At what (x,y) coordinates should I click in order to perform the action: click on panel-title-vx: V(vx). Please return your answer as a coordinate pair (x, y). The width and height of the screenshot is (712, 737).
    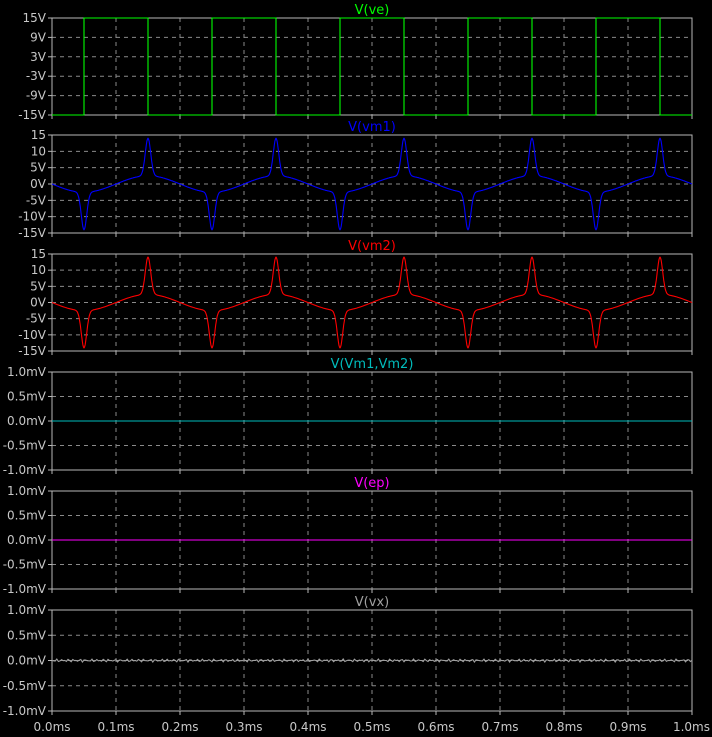
    Looking at the image, I should click on (372, 602).